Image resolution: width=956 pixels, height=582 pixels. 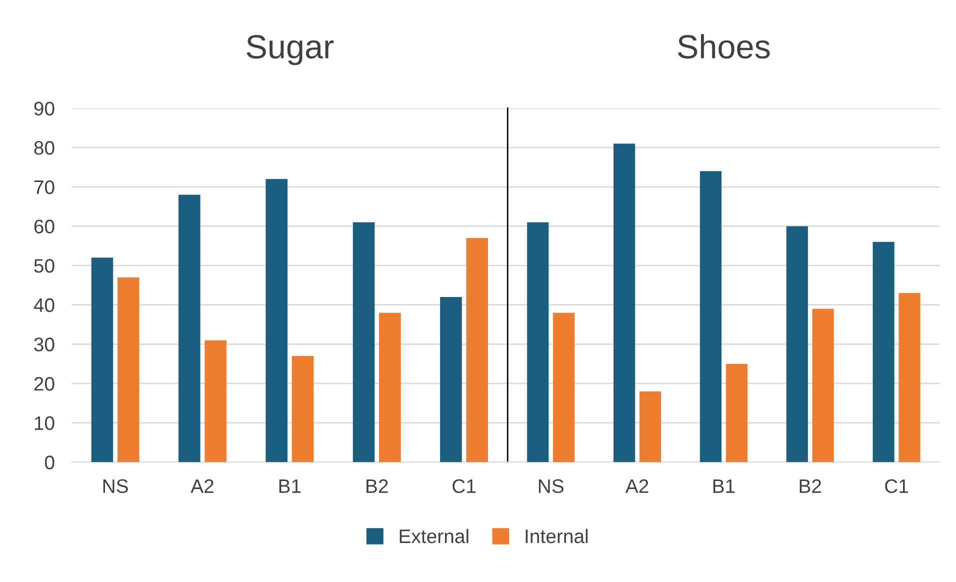 I want to click on y-tick-label: 40, so click(x=44, y=305).